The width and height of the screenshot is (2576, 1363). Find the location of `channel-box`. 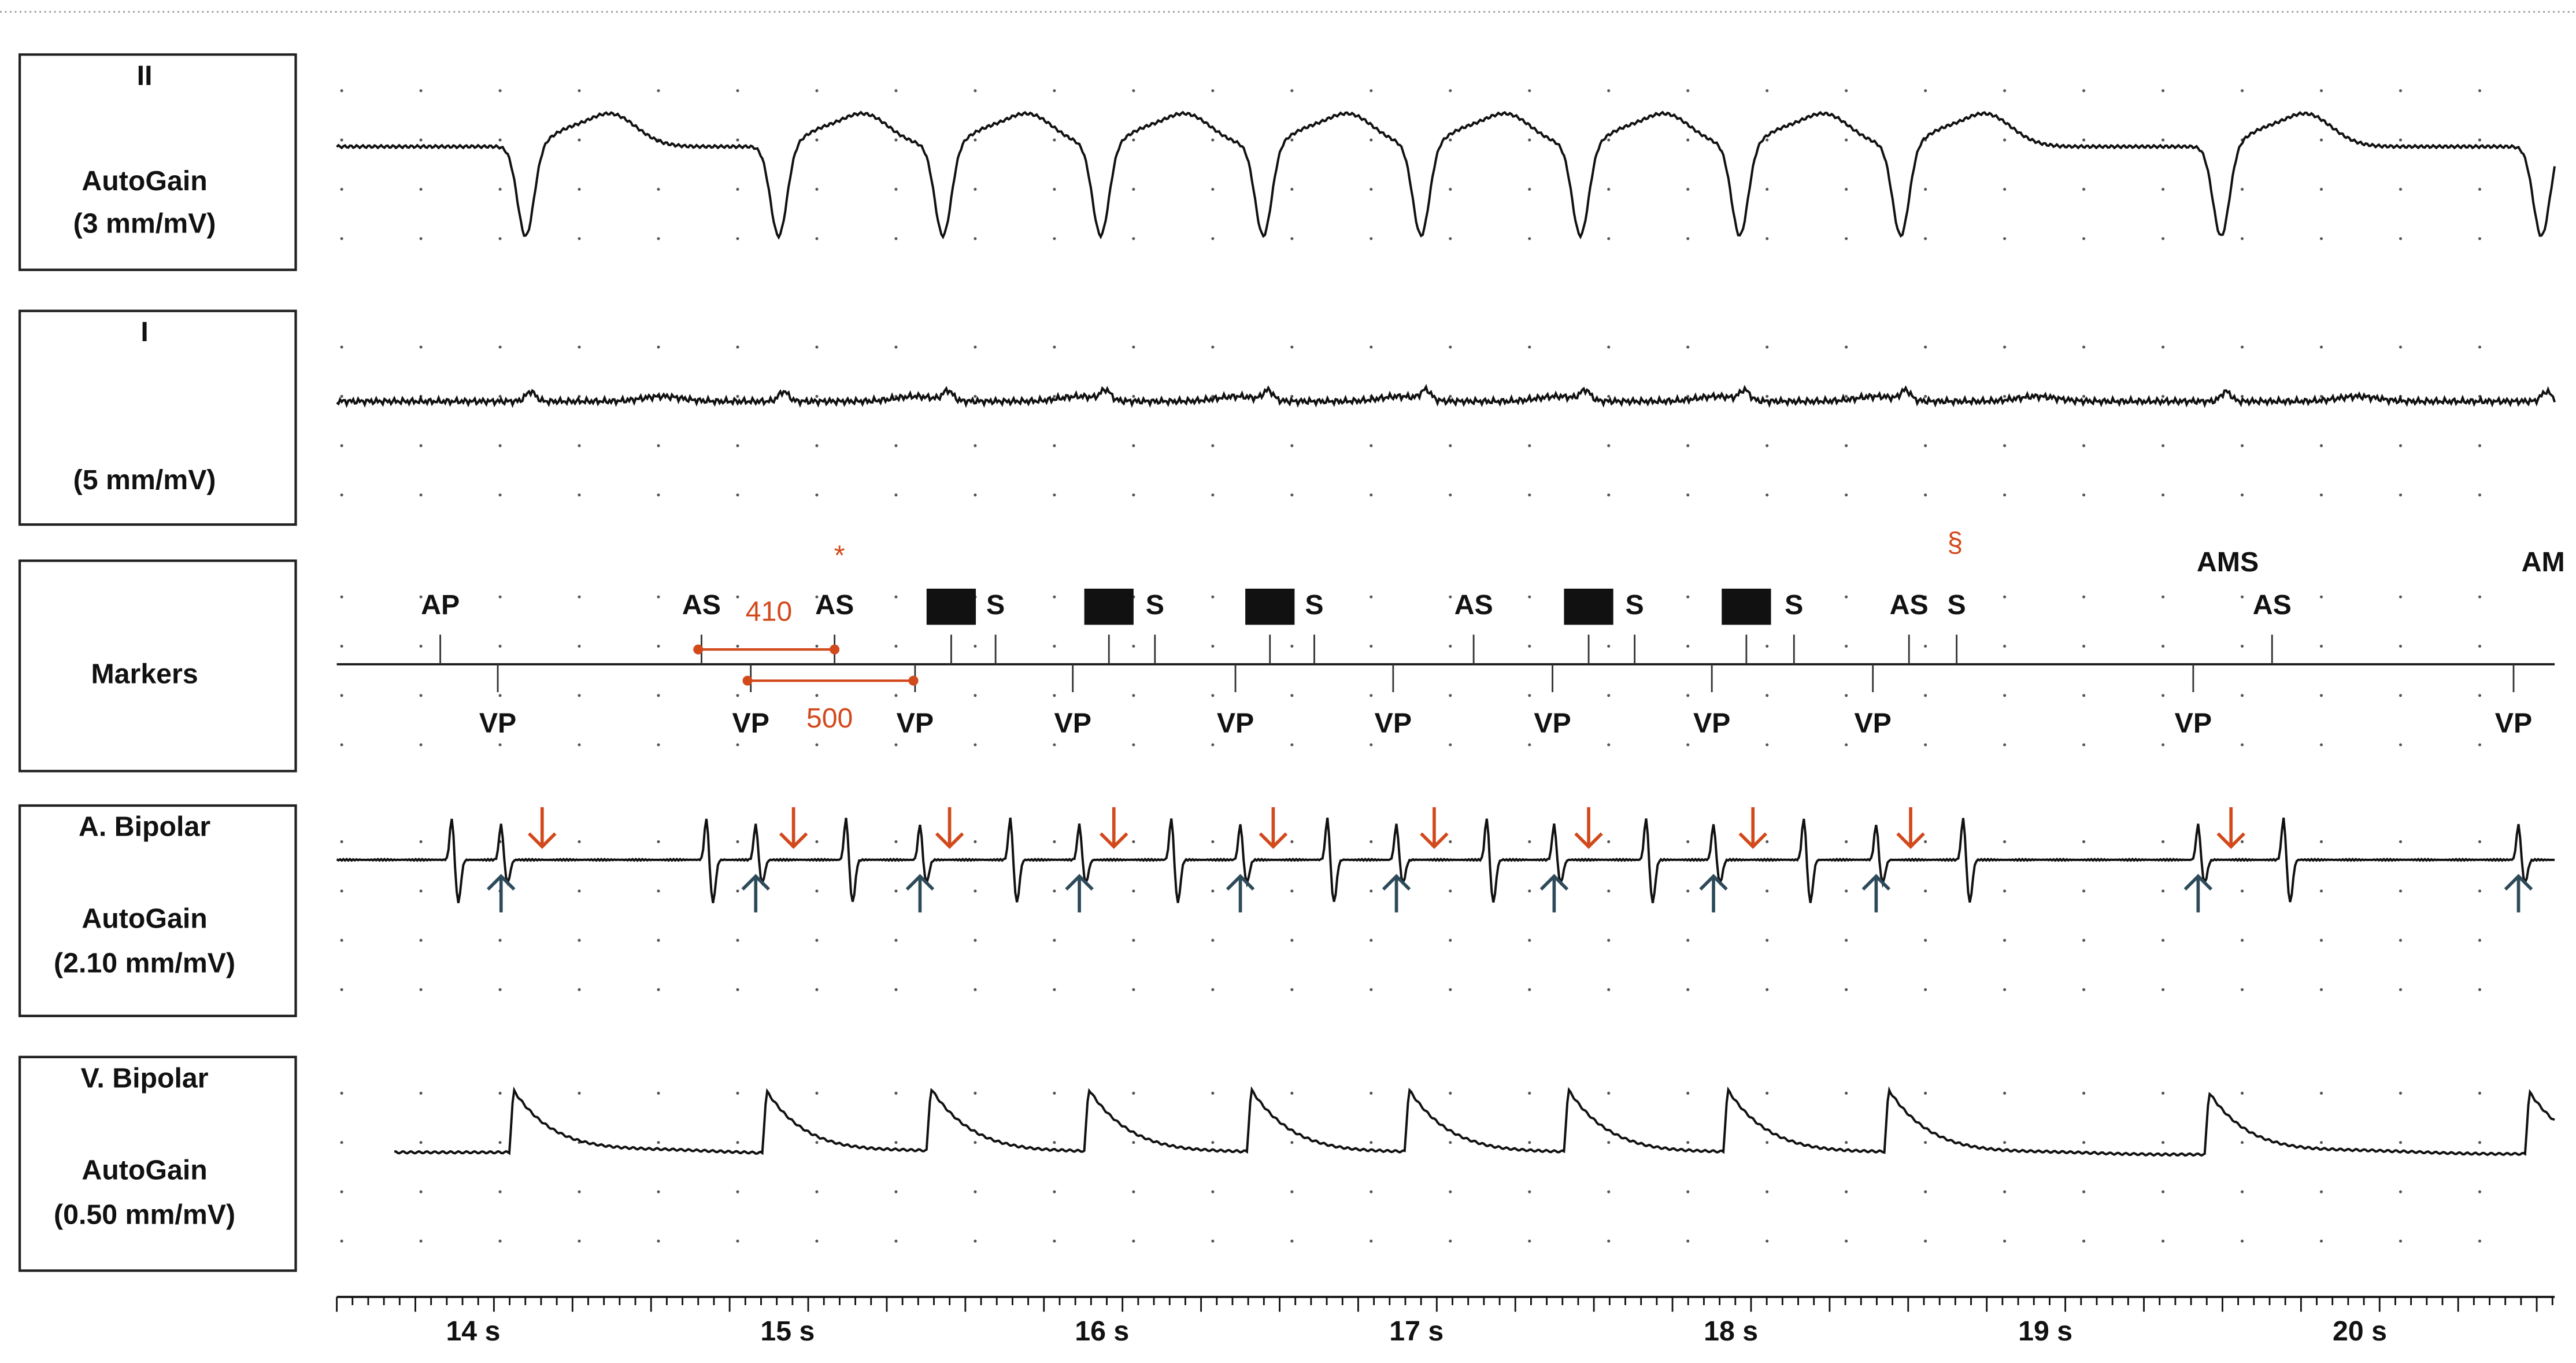

channel-box is located at coordinates (157, 418).